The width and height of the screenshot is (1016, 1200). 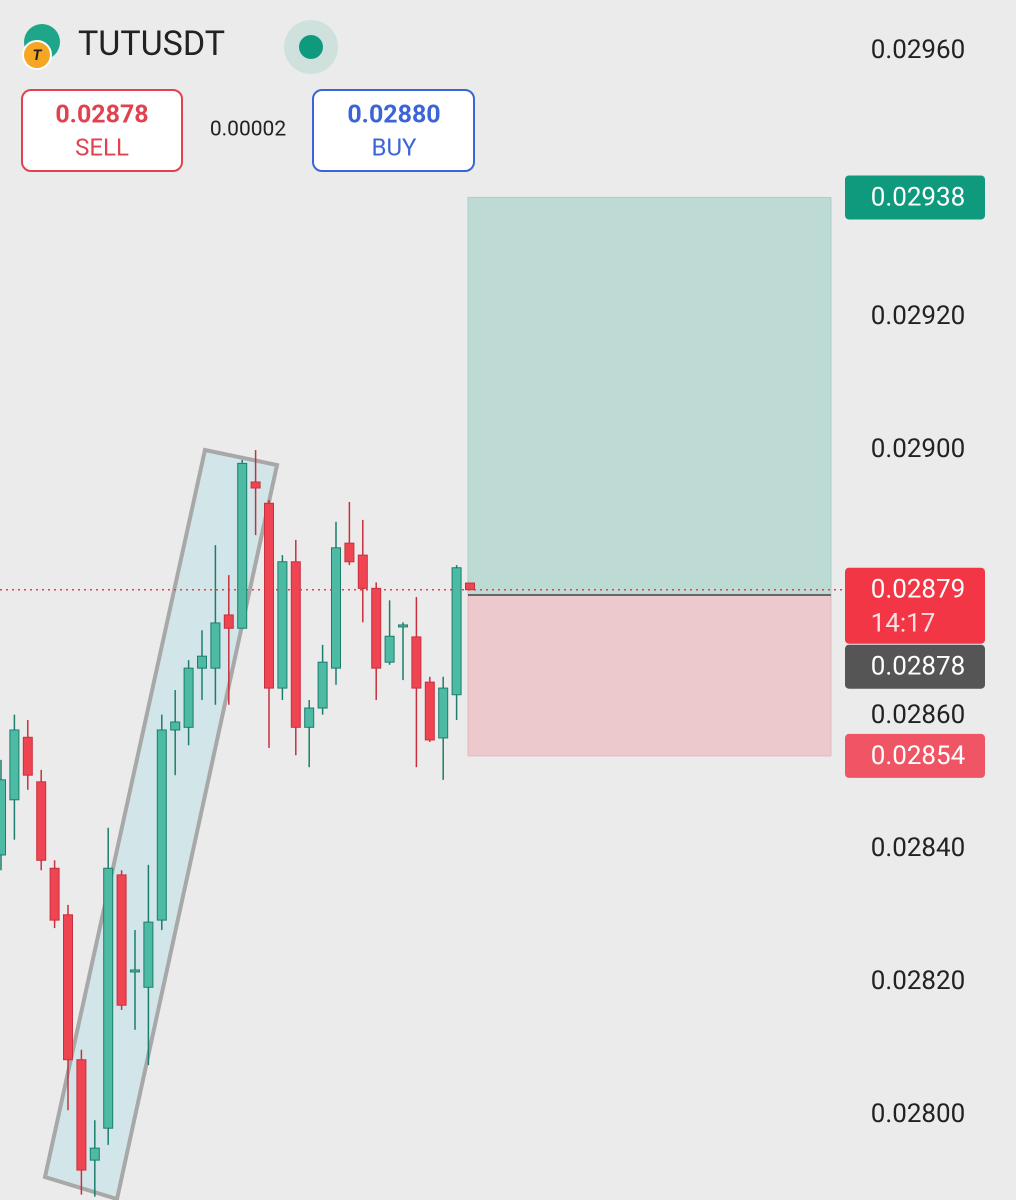 I want to click on status-dot, so click(x=311, y=47).